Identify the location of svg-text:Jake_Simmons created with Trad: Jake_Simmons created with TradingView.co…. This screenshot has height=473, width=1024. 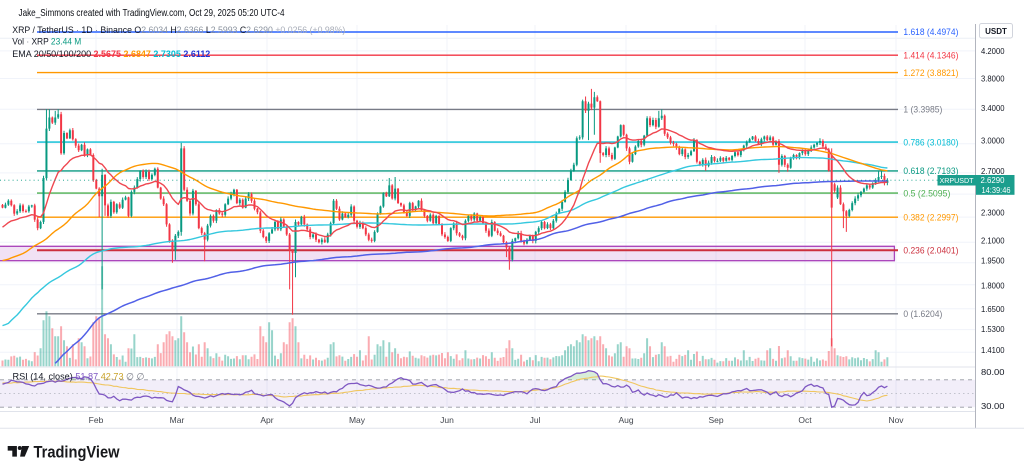
(152, 13).